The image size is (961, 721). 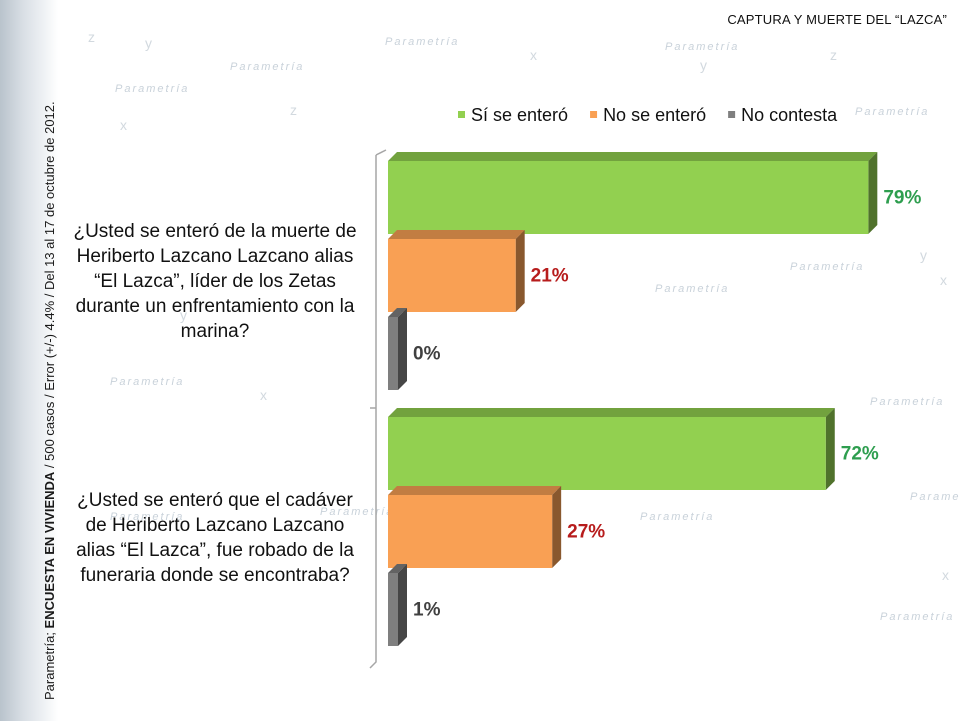 I want to click on page-title: CAPTURA Y MUERTE DEL “LAZCA”, so click(x=837, y=19).